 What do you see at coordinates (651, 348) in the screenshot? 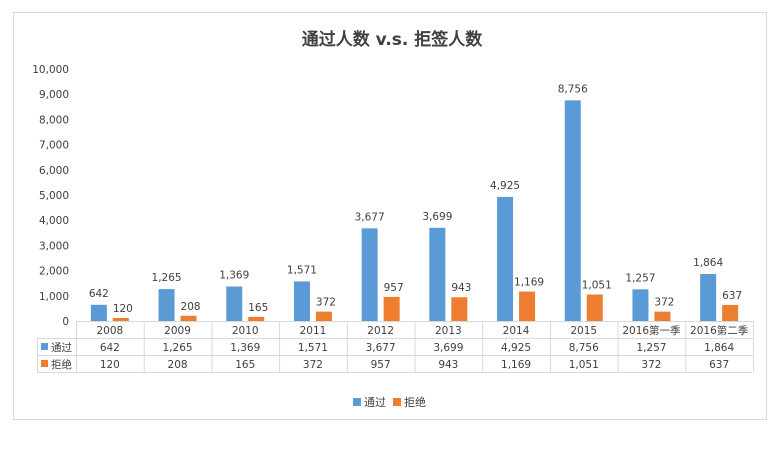
I see `table-cell-value: 1,257` at bounding box center [651, 348].